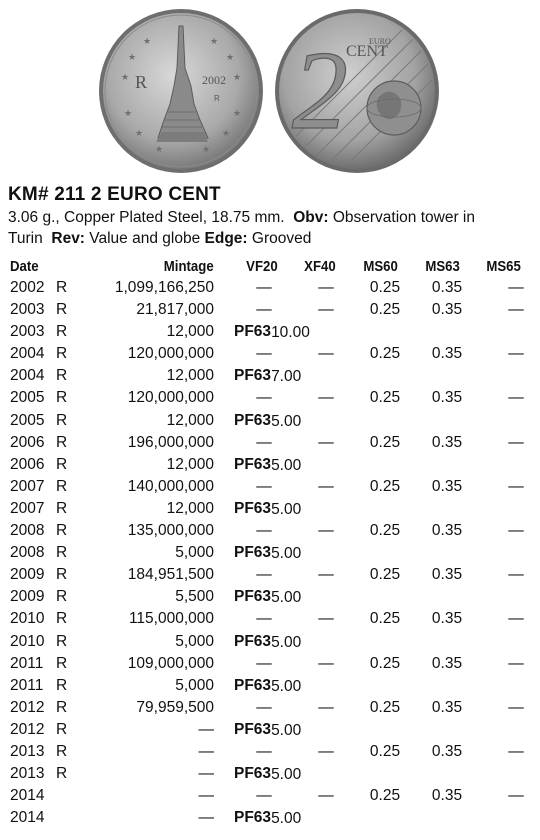 The width and height of the screenshot is (540, 840). I want to click on row-year: 2002, so click(27, 287).